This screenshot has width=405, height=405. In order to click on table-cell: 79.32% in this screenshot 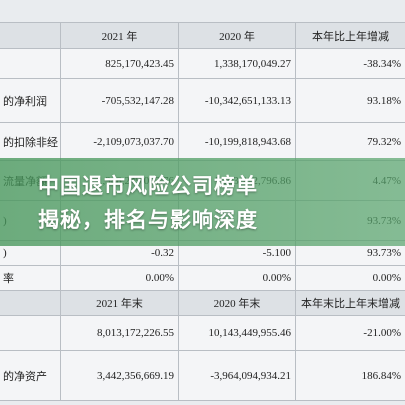, I will do `click(350, 141)`.